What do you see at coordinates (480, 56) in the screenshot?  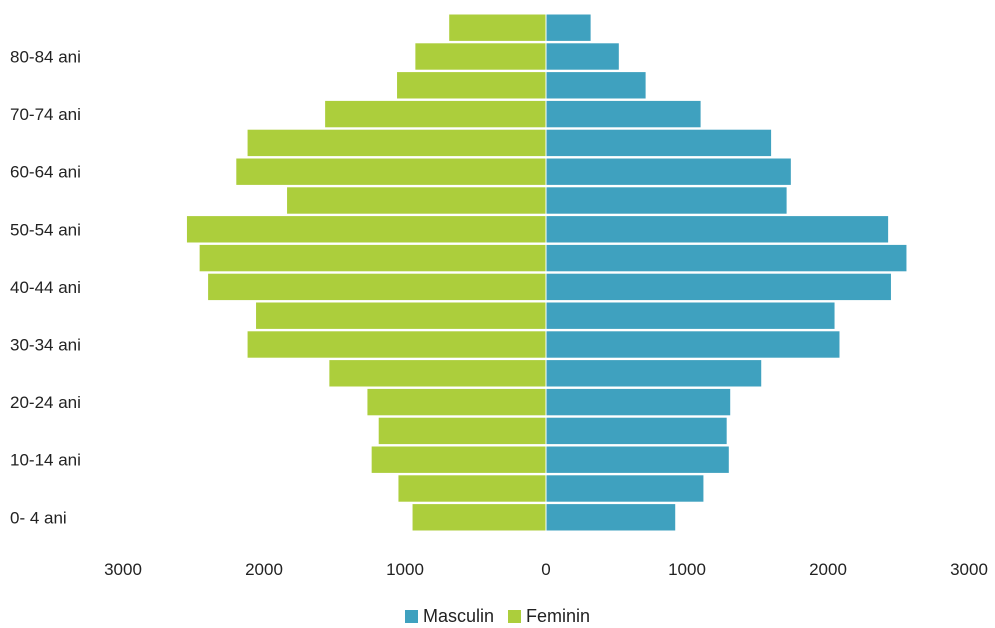 I see `bar-feminin-80-84-ani` at bounding box center [480, 56].